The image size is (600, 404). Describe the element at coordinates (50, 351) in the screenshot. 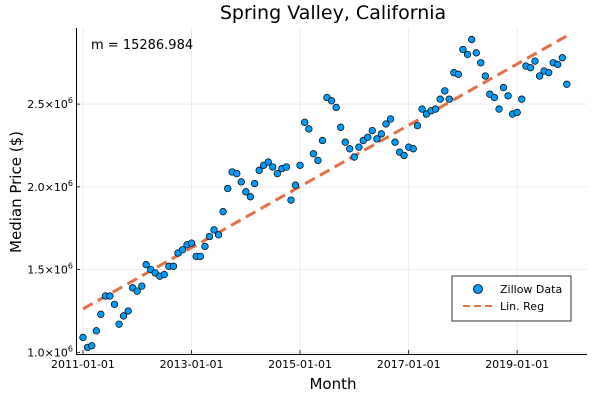

I see `y-tick-label: 1.0×106` at that location.